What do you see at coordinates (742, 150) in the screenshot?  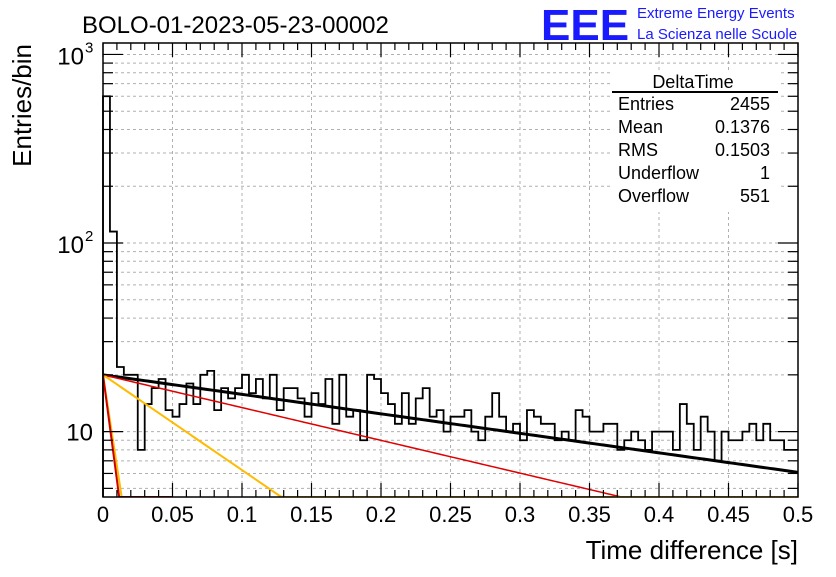 I see `stats-row-value: 0.1503` at bounding box center [742, 150].